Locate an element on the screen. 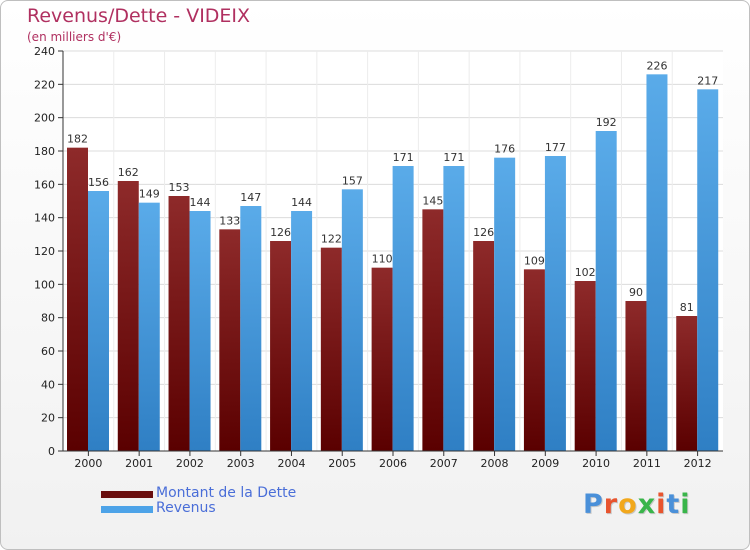 The height and width of the screenshot is (550, 750). proxiti-logo: Proxiti is located at coordinates (637, 504).